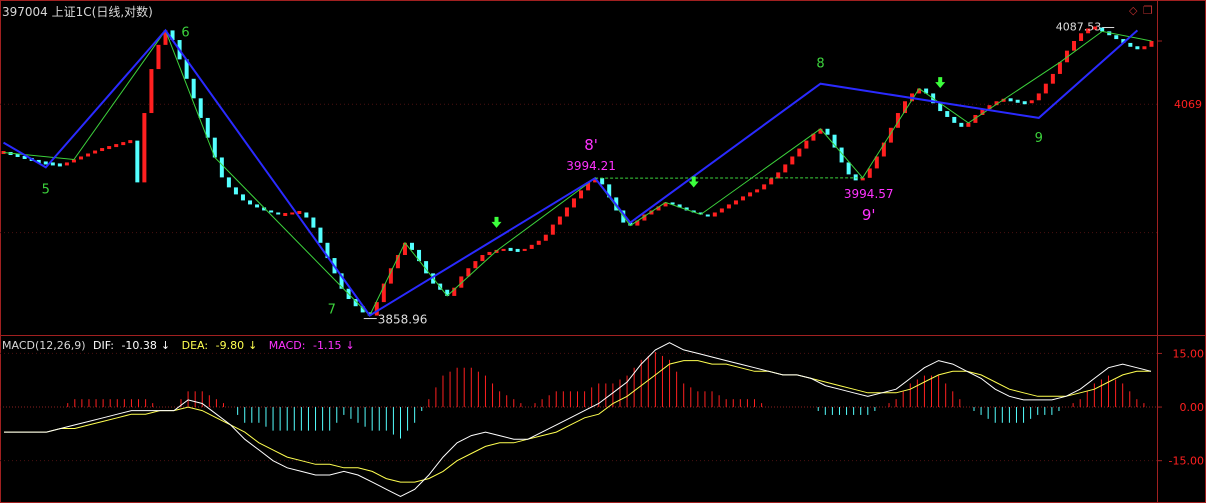 The height and width of the screenshot is (503, 1206). I want to click on dea-value: -9.80, so click(230, 345).